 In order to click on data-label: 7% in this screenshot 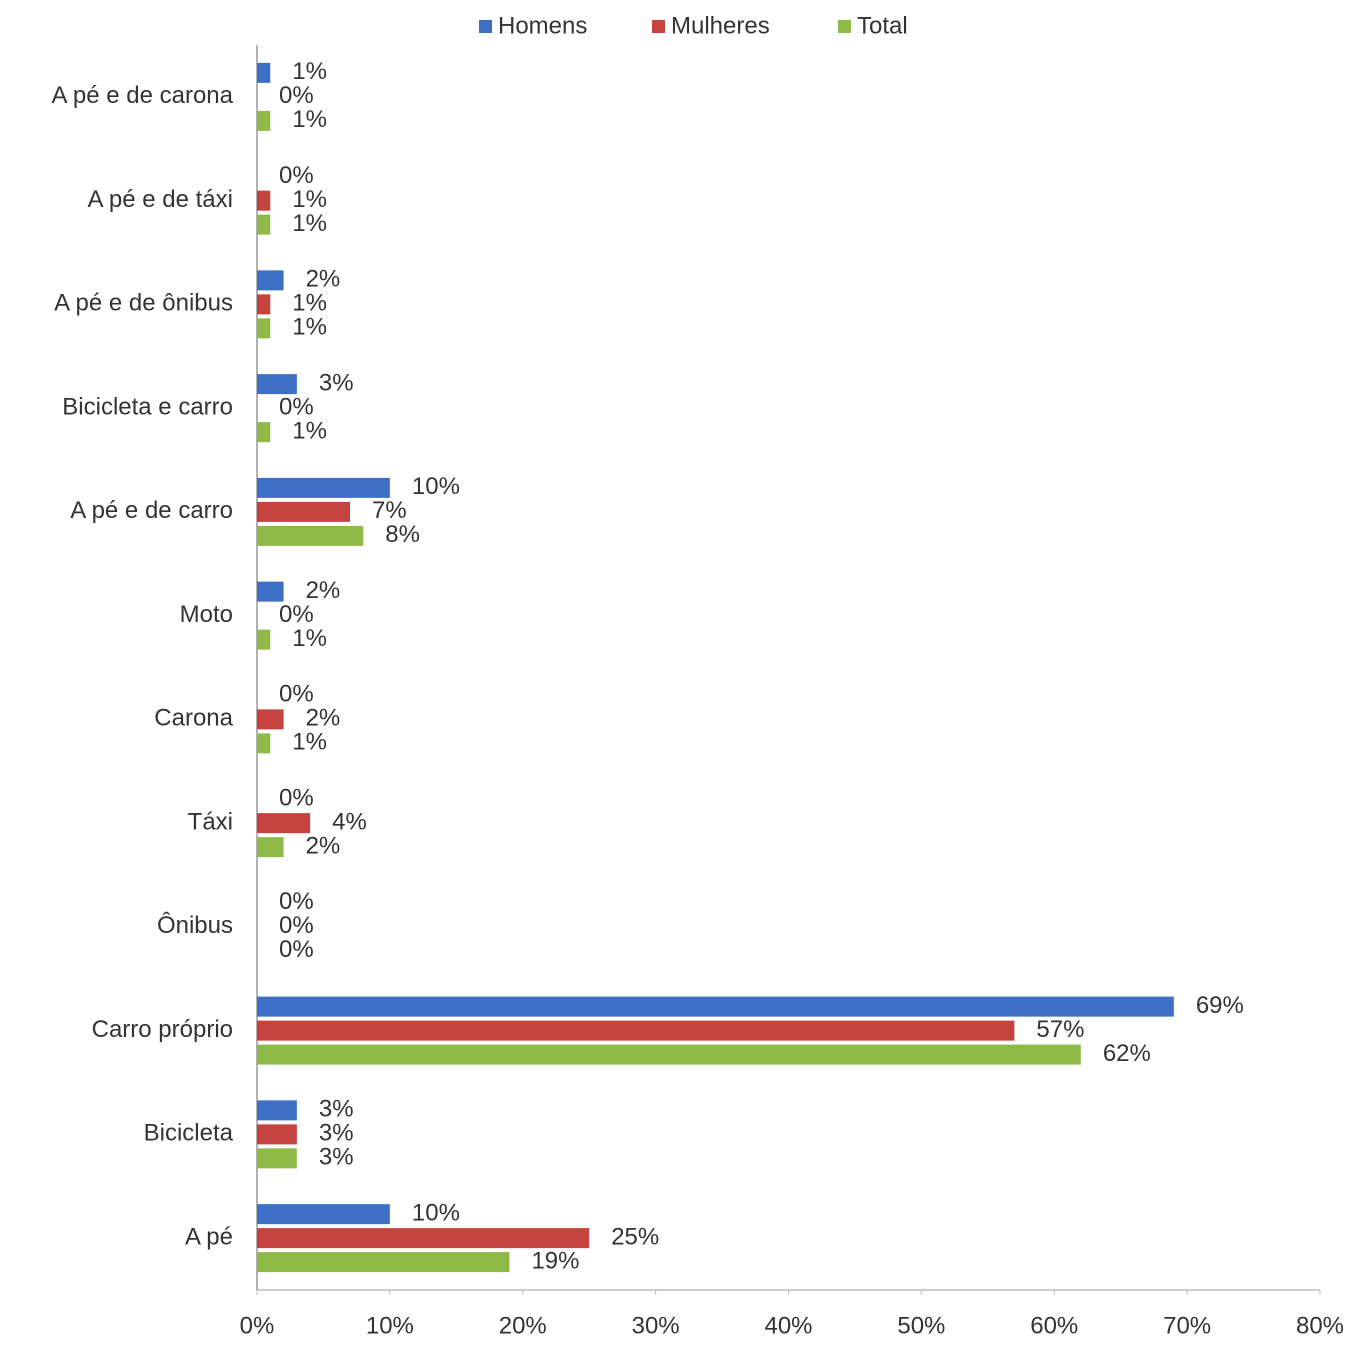, I will do `click(389, 510)`.